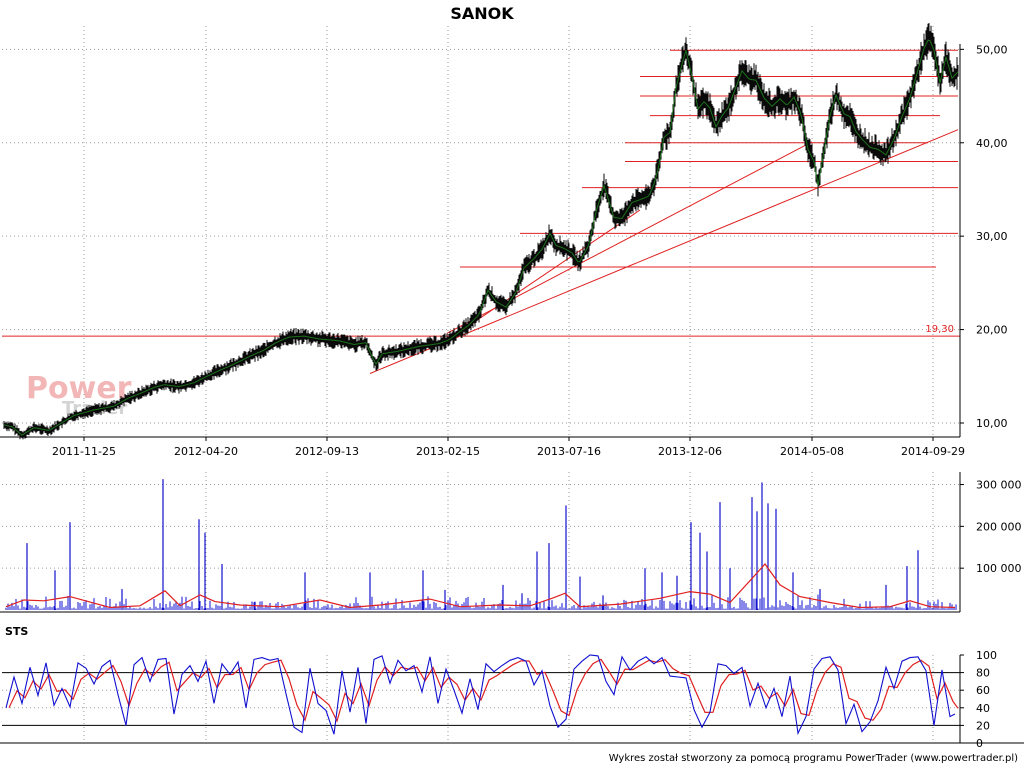 This screenshot has height=772, width=1024. What do you see at coordinates (812, 451) in the screenshot?
I see `x-tick-label: 2014-05-08` at bounding box center [812, 451].